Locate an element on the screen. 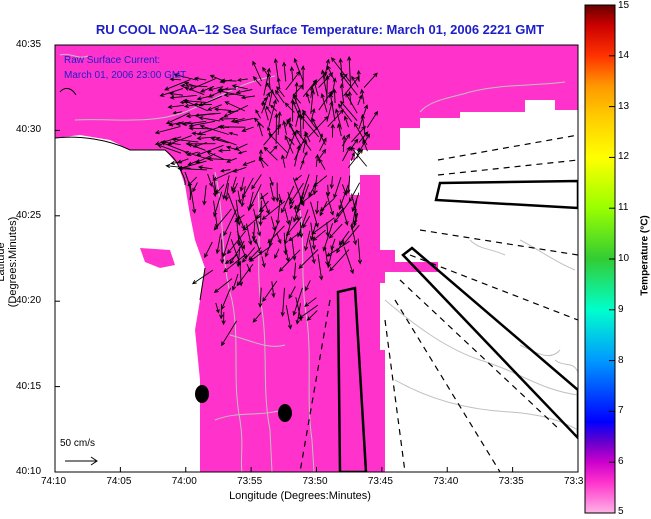 This screenshot has height=519, width=651. y-tick-label: 40:15 is located at coordinates (29, 386).